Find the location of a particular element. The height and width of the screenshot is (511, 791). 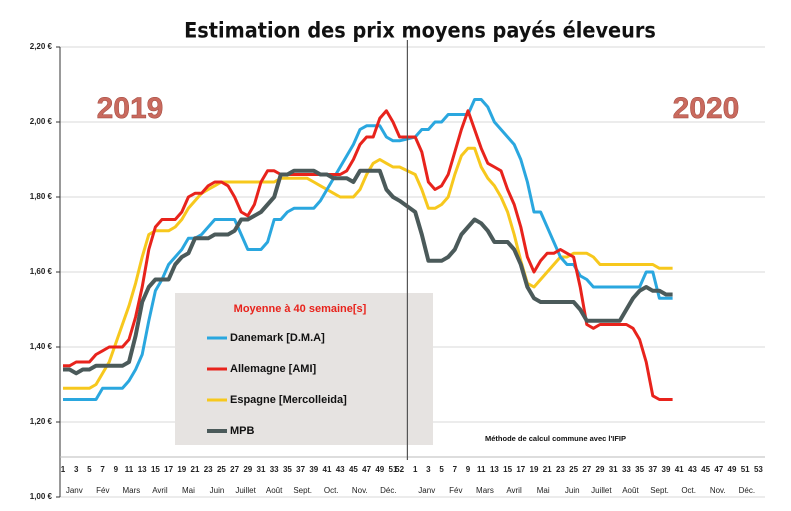

legend-label: MPB is located at coordinates (242, 431).